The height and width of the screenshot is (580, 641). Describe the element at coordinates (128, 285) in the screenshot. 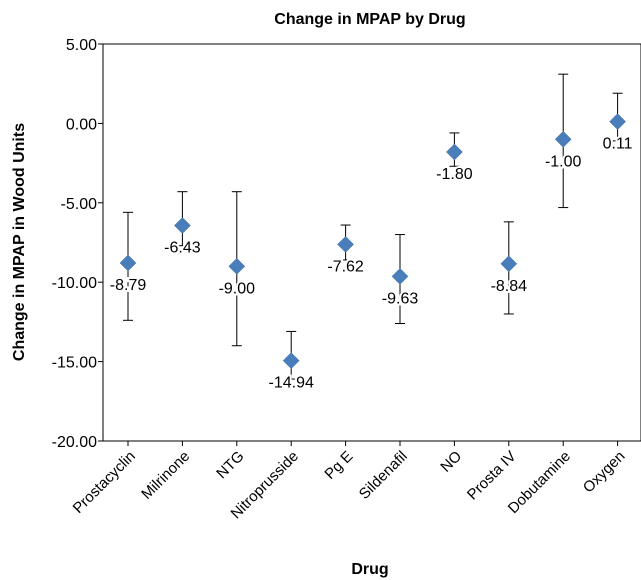

I see `data-value-label: -8.79` at that location.